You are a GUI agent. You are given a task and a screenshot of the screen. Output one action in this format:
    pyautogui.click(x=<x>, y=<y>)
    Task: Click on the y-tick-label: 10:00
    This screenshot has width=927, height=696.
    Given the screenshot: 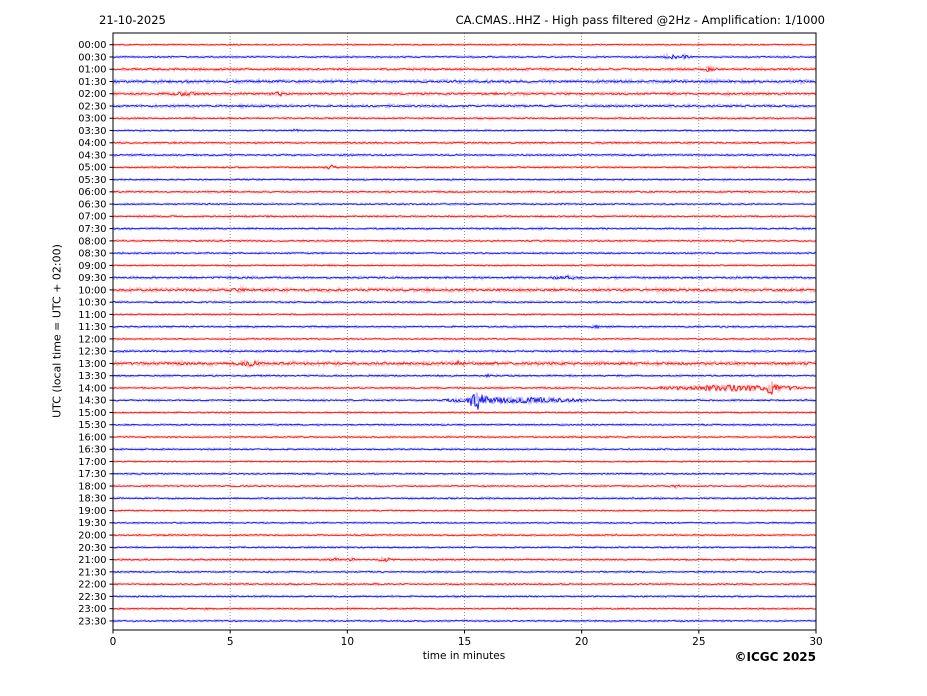 What is the action you would take?
    pyautogui.click(x=92, y=290)
    